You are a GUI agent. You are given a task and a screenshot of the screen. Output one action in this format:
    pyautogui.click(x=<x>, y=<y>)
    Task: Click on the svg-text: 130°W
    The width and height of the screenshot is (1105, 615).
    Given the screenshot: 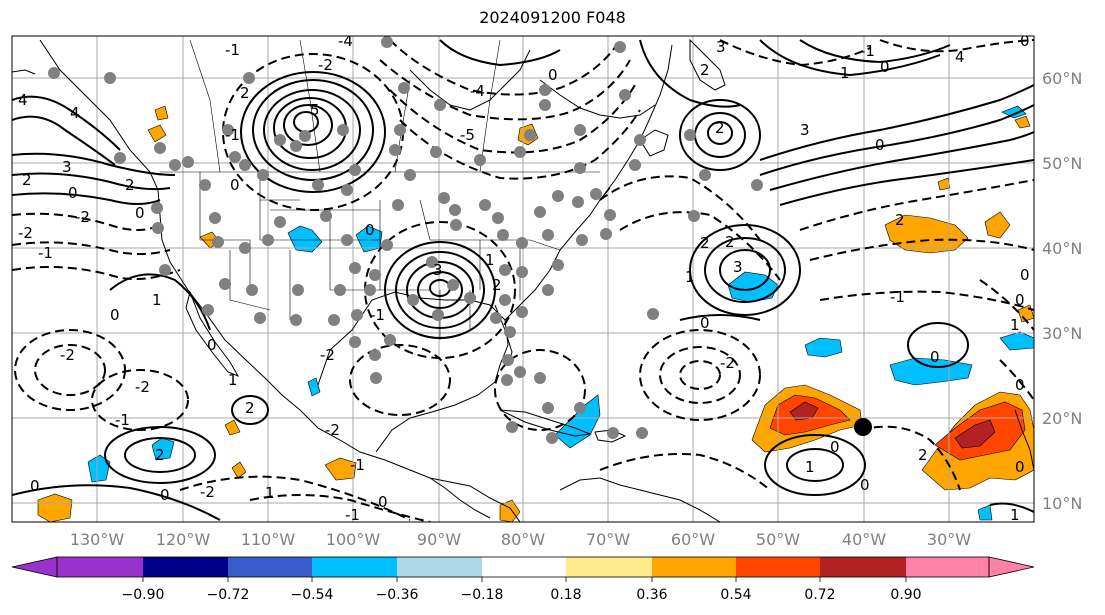 What is the action you would take?
    pyautogui.click(x=97, y=539)
    